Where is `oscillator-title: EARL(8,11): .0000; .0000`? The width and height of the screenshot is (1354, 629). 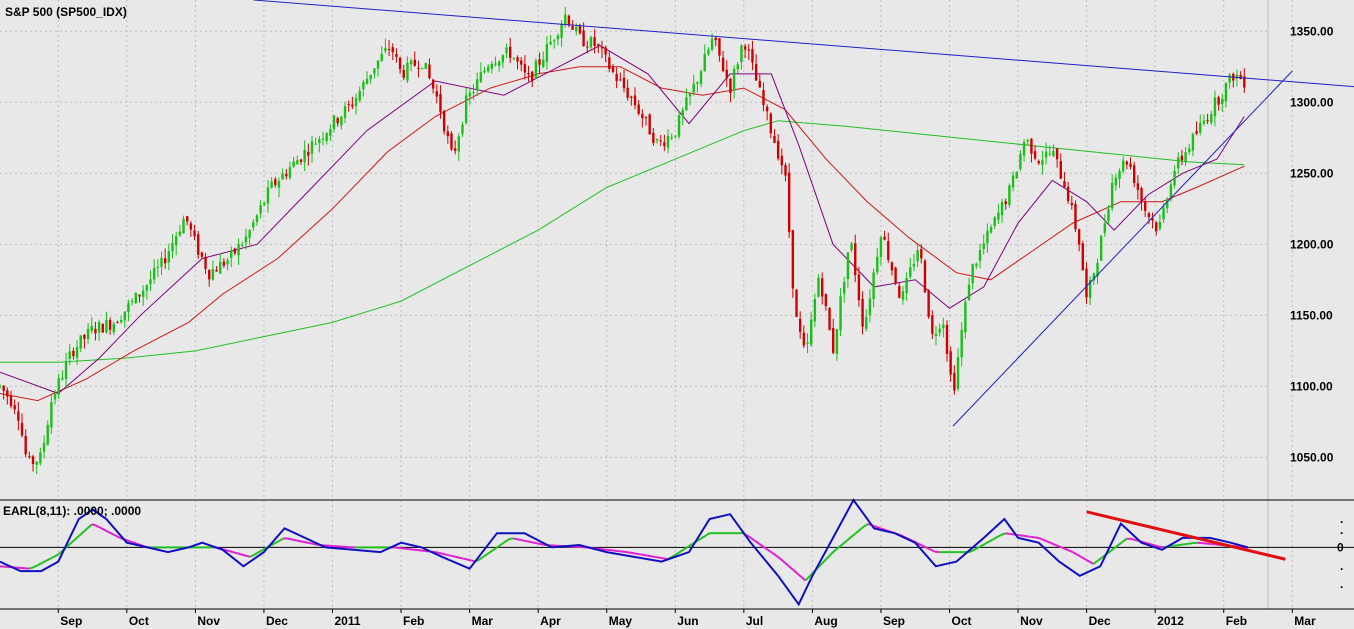 oscillator-title: EARL(8,11): .0000; .0000 is located at coordinates (72, 511).